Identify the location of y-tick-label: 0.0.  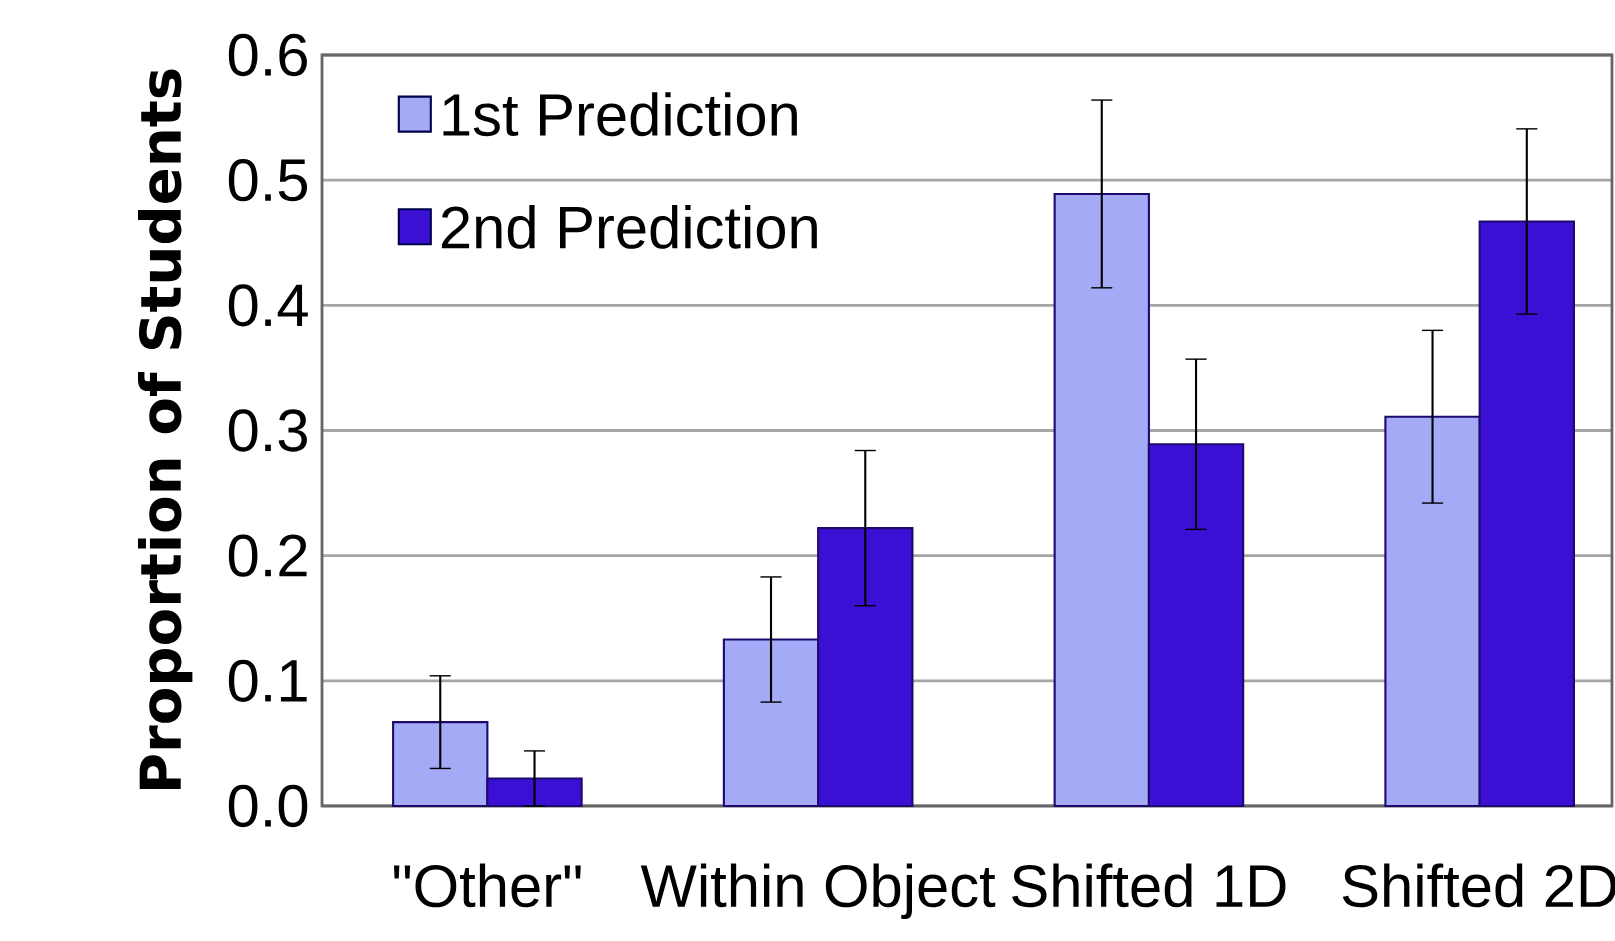
(268, 806).